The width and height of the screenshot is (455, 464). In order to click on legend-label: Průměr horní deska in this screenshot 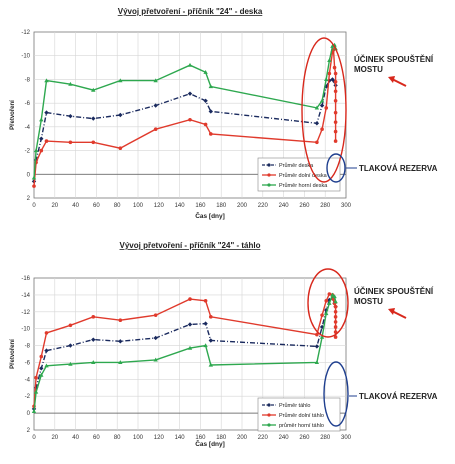, I will do `click(303, 185)`.